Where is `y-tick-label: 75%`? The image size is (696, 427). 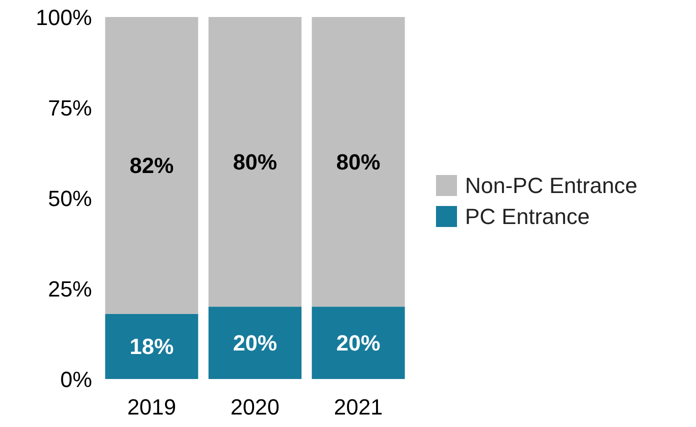
y-tick-label: 75% is located at coordinates (70, 107).